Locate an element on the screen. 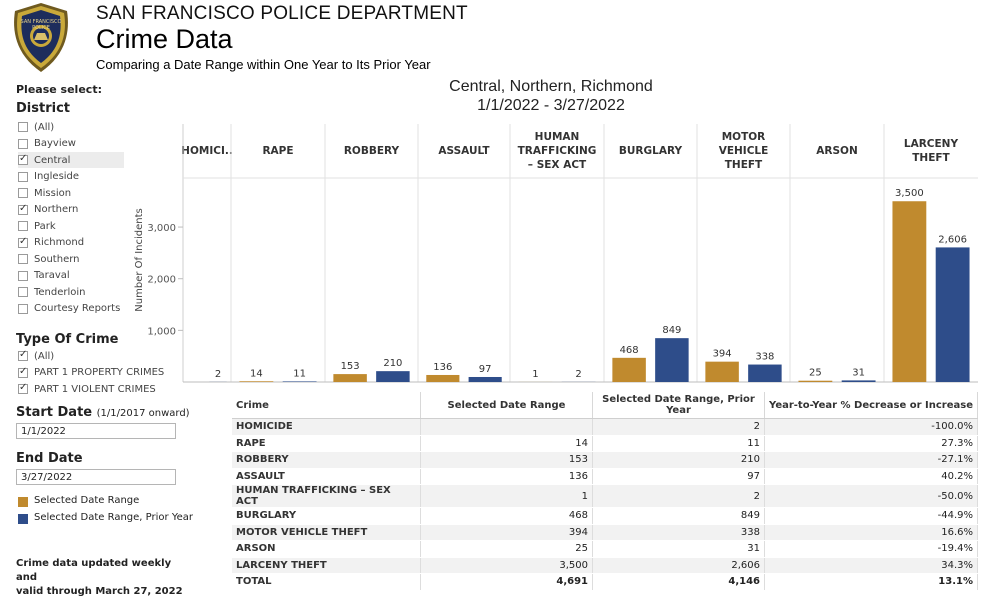 The image size is (982, 599). cell-crime: HUMAN TRAFFICKING – SEX ACT is located at coordinates (326, 496).